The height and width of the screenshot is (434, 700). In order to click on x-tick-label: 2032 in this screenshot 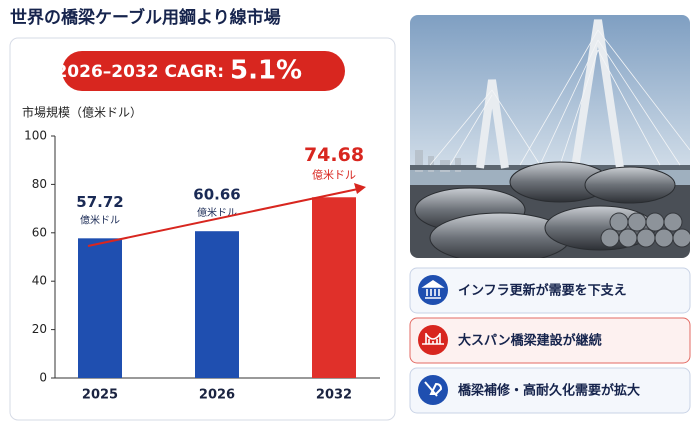, I will do `click(334, 395)`.